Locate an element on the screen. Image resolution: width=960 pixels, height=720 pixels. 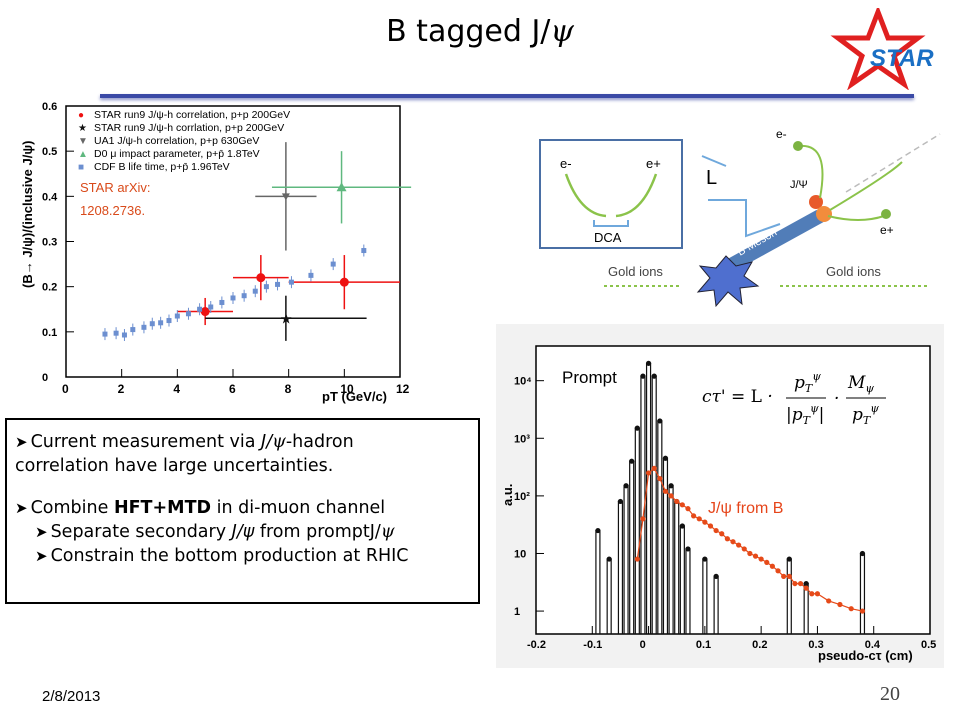
sub-bullet-1-text-a: Separate secondary is located at coordinates (141, 532).